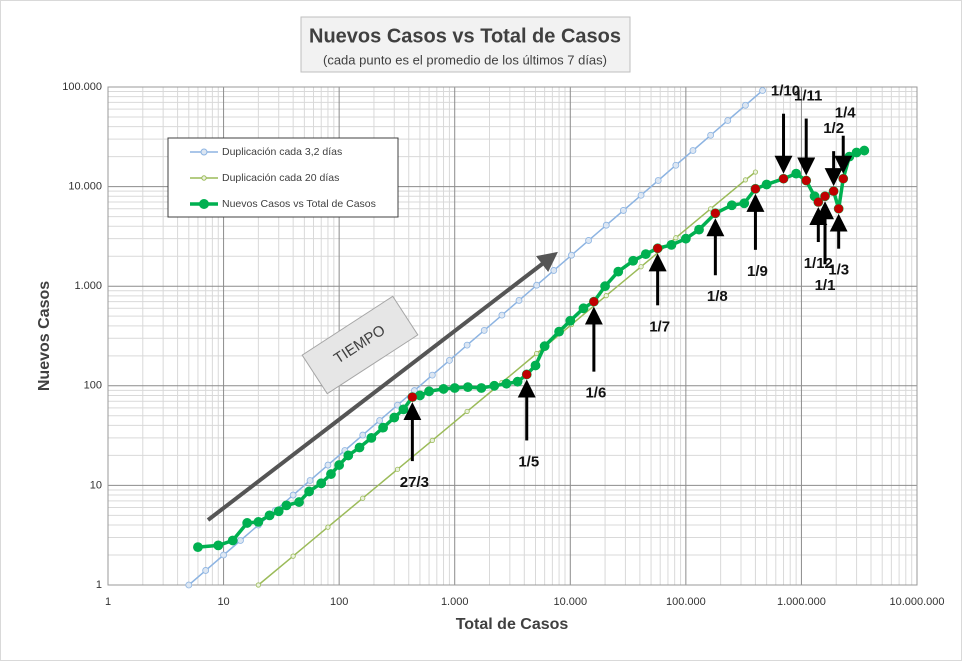  I want to click on x-tick-label: 10.000, so click(570, 602).